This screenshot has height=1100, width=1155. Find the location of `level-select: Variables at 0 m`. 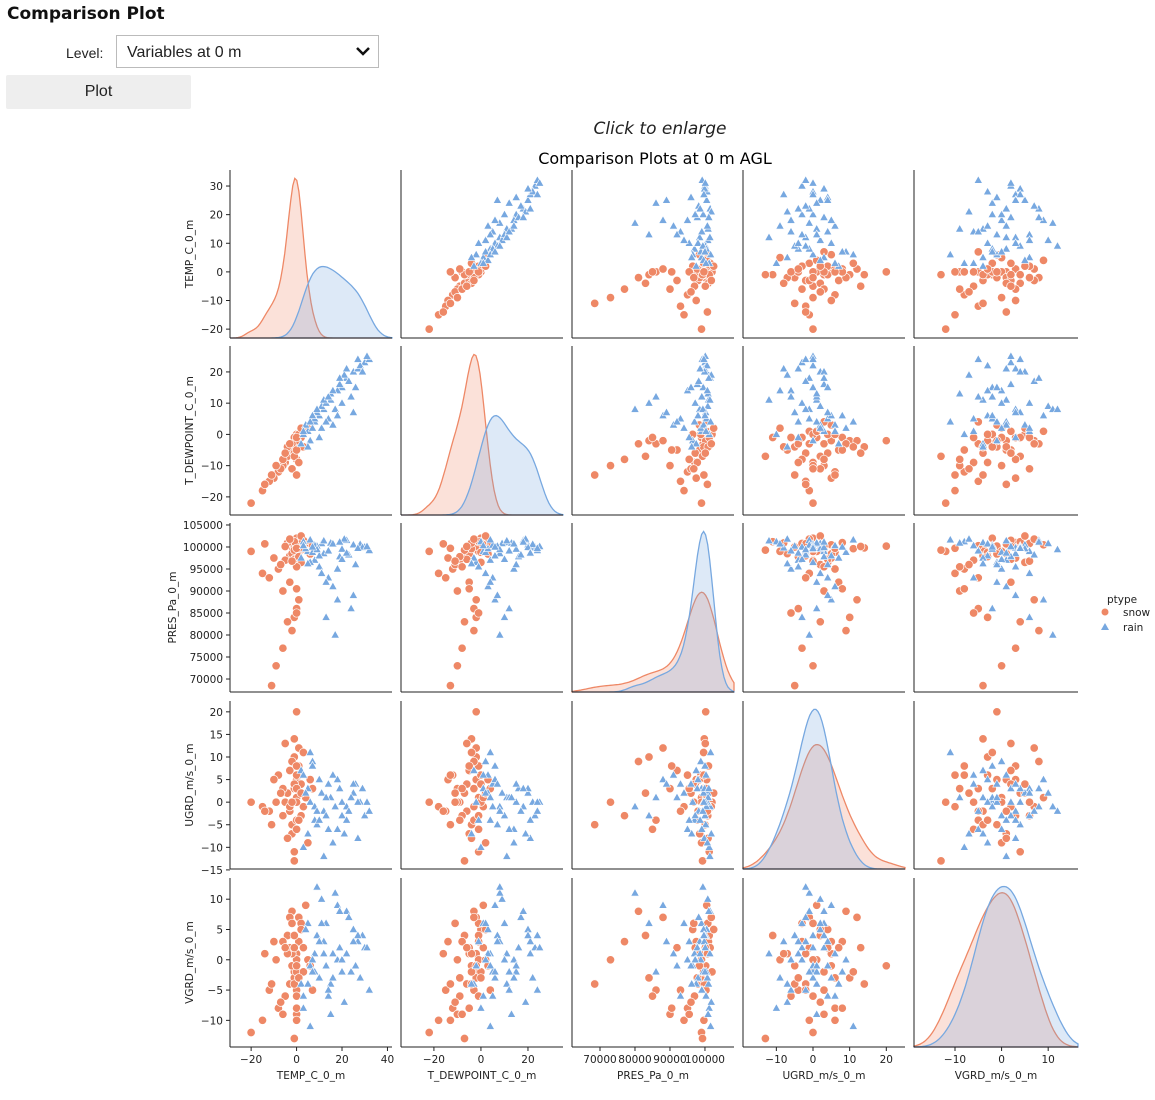

level-select: Variables at 0 m is located at coordinates (247, 51).